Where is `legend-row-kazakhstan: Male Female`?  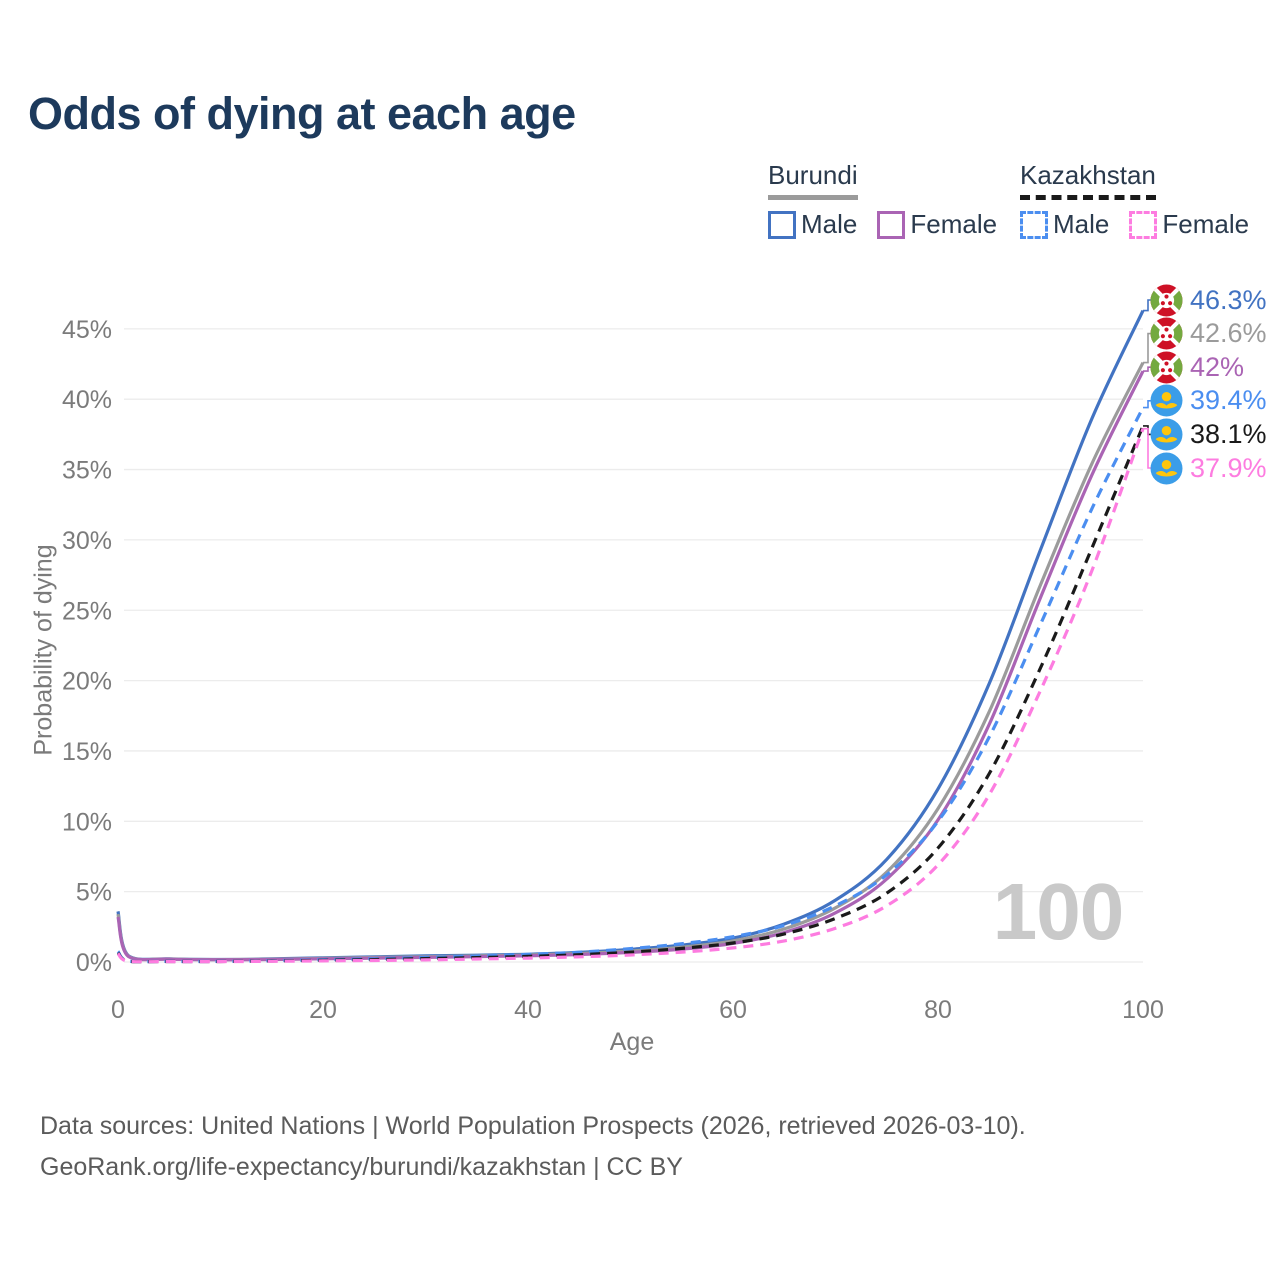
legend-row-kazakhstan: Male Female is located at coordinates (1134, 224).